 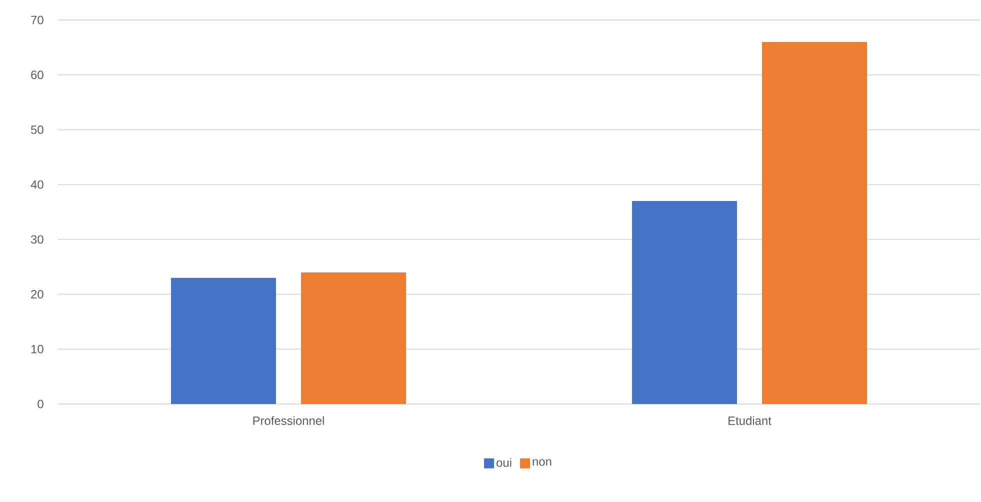 I want to click on x-tick-label: Etudiant, so click(x=750, y=420).